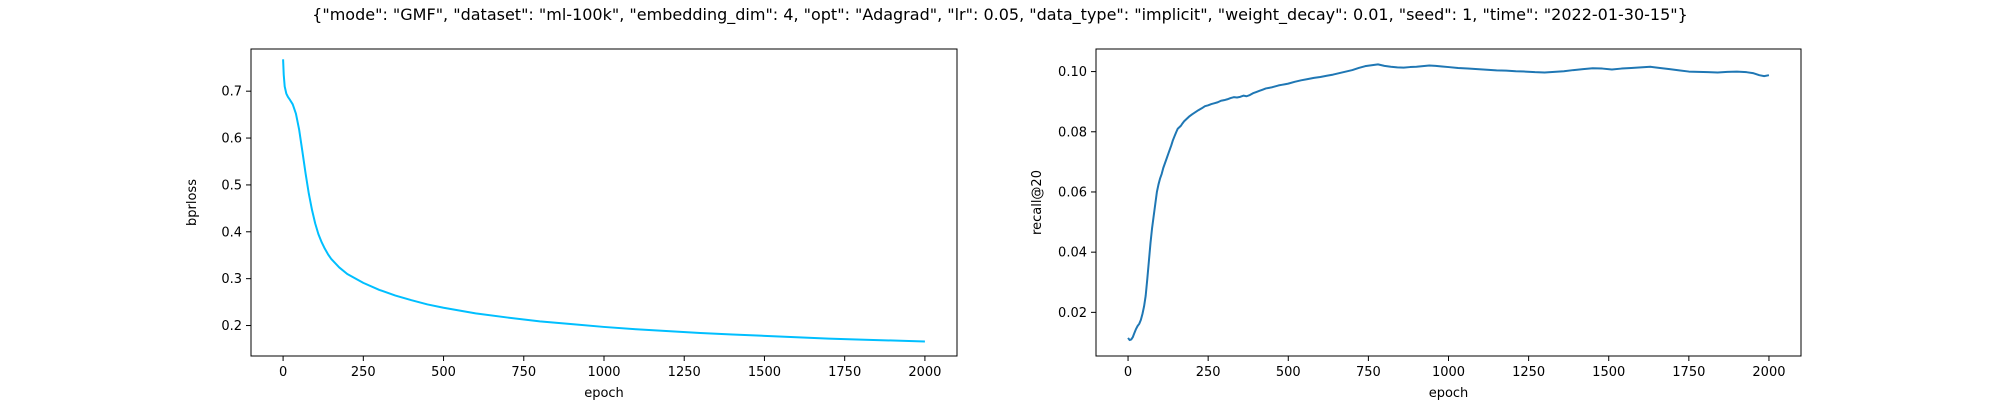  I want to click on bprloss-x-tick-label: 1250, so click(684, 372).